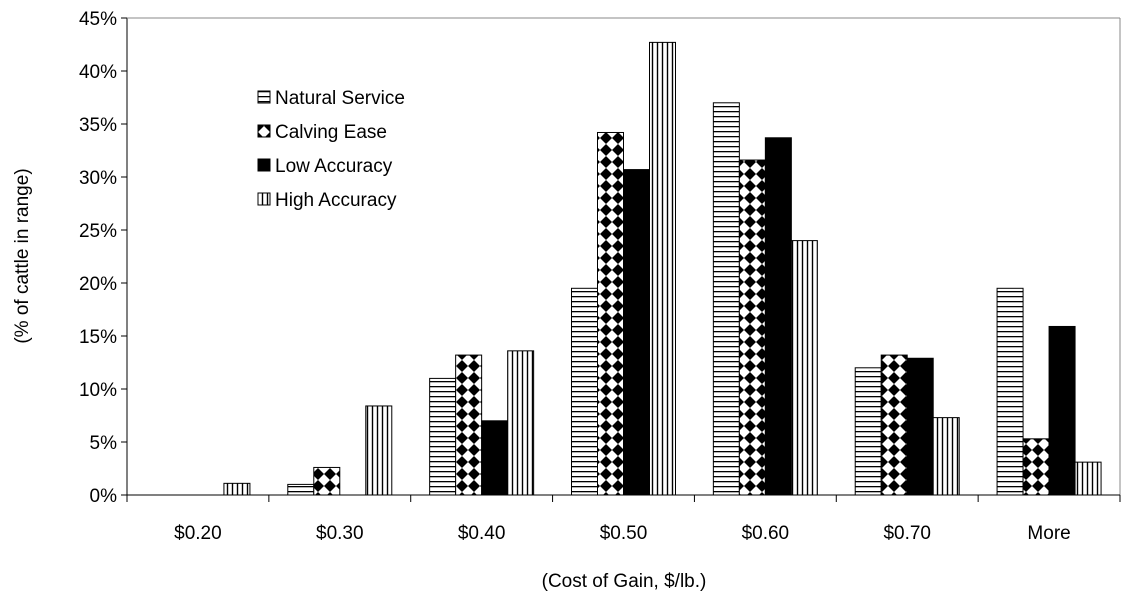  What do you see at coordinates (98, 72) in the screenshot?
I see `y-tick-label: 40%` at bounding box center [98, 72].